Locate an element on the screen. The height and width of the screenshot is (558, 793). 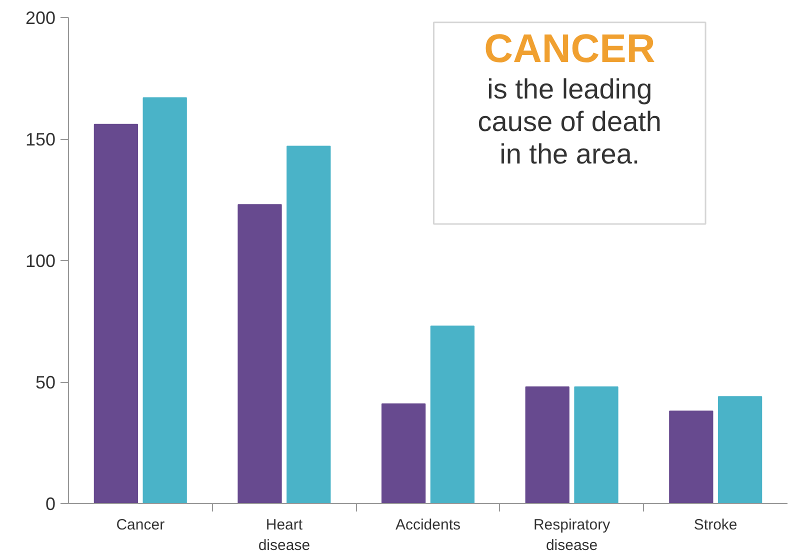
x-tick-label: Cancer is located at coordinates (140, 525).